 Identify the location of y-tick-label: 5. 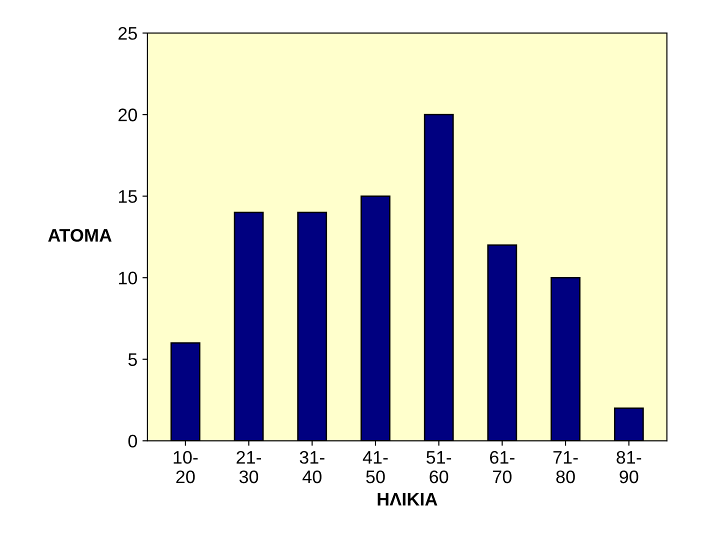
(132, 359).